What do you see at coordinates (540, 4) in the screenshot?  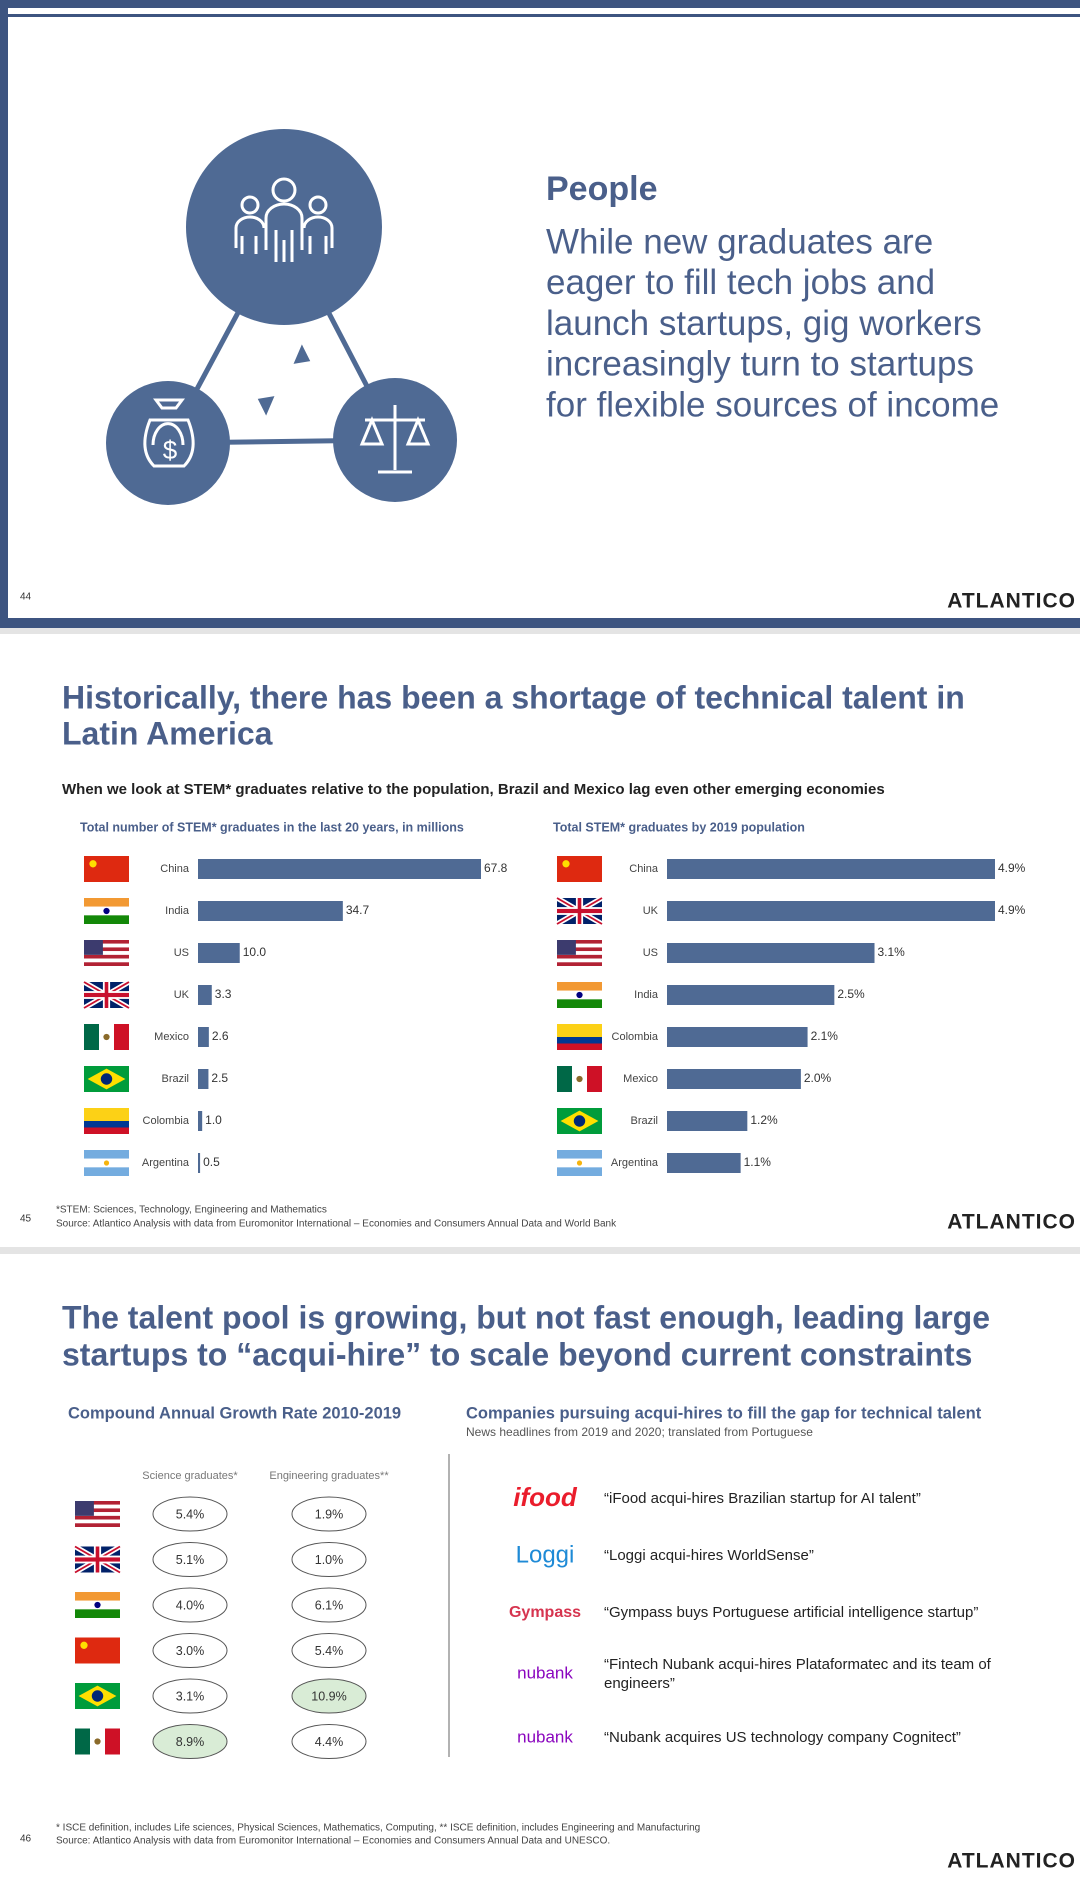 I see `frame-top` at bounding box center [540, 4].